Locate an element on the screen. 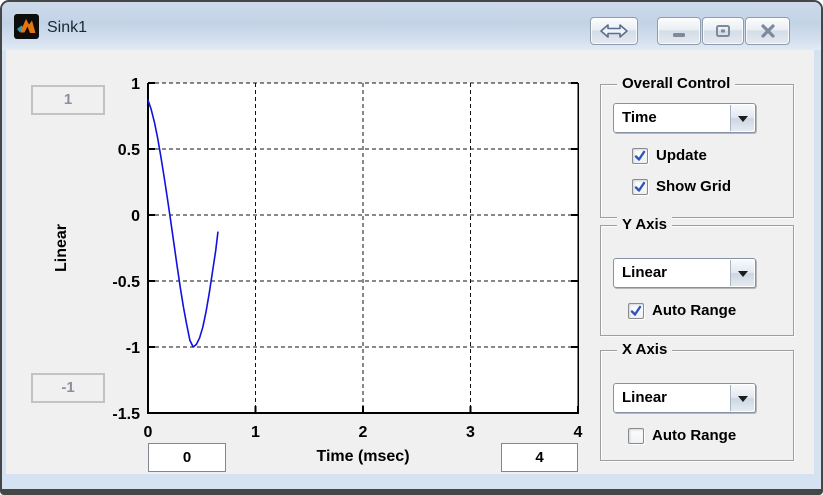 The height and width of the screenshot is (495, 823). minimize-icon is located at coordinates (679, 35).